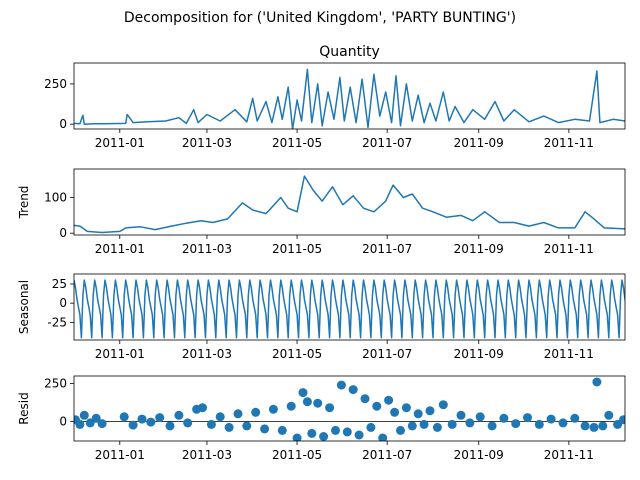  I want to click on y-axis-label: Seasonal, so click(24, 307).